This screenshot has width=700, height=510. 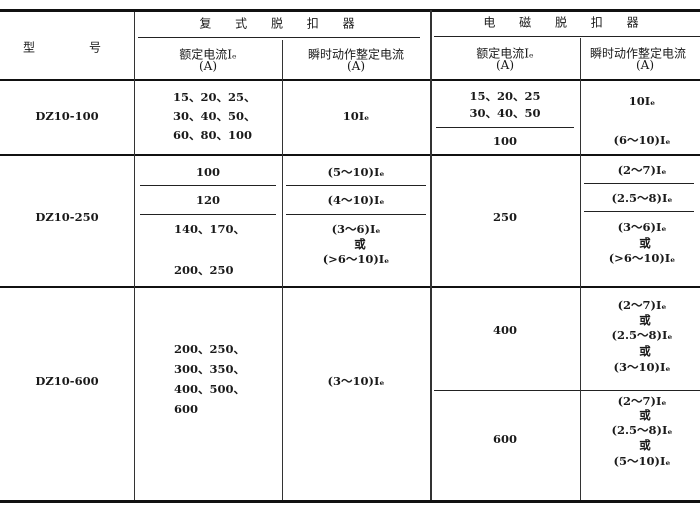 I want to click on table-top-rule, so click(x=350, y=10).